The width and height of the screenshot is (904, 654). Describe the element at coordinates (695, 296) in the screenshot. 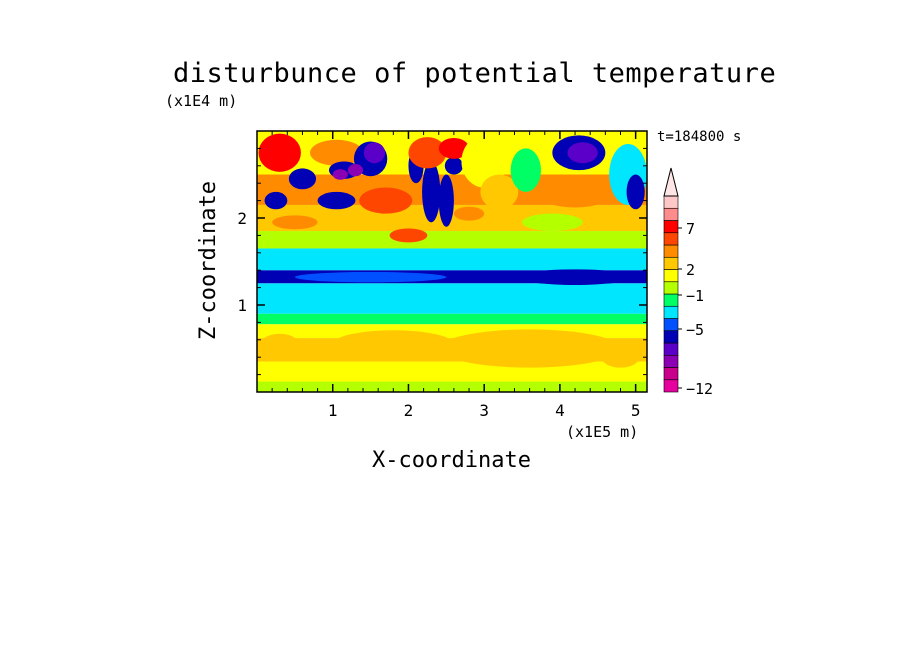

I see `colorbar-label-2: −1` at that location.